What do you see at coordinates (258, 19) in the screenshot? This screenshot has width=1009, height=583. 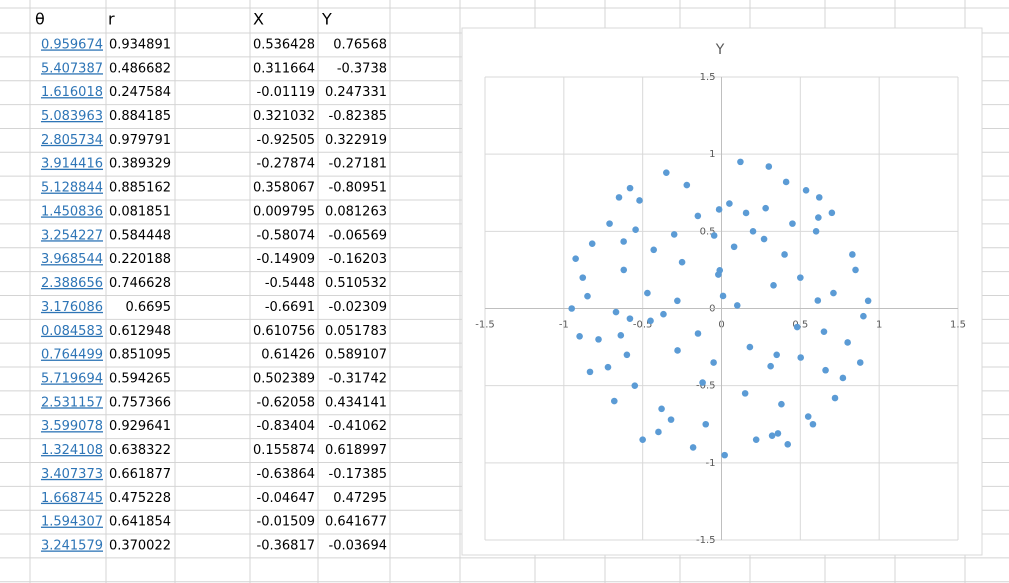 I see `column-header: X` at bounding box center [258, 19].